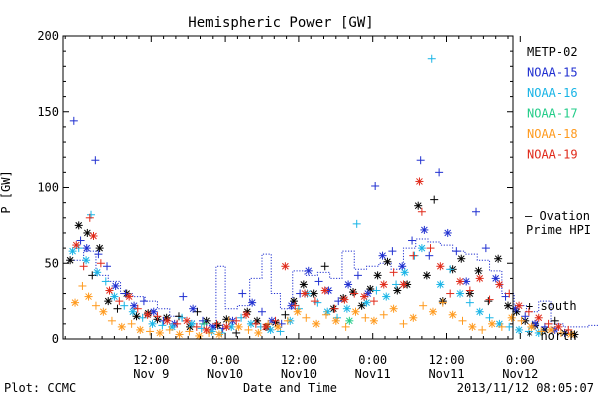 This screenshot has height=400, width=600. Describe the element at coordinates (52, 263) in the screenshot. I see `y-tick-label: 50` at that location.